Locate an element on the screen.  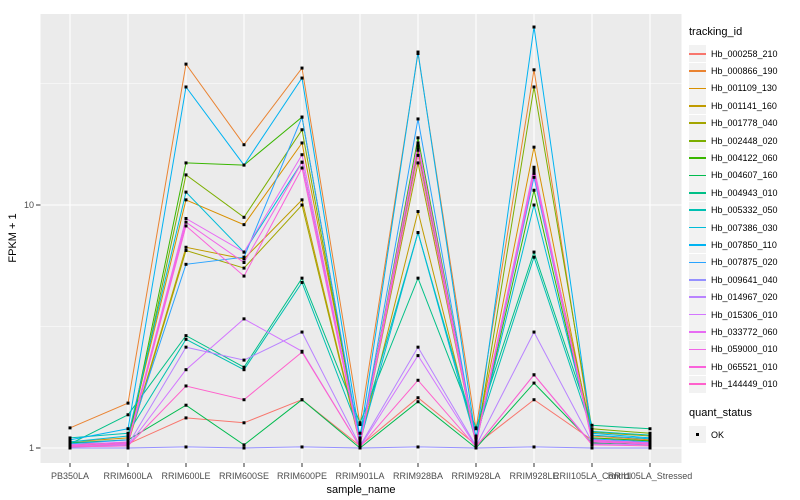
legend-item-Hb_000258_210: Hb_000258_210 is located at coordinates (744, 54).